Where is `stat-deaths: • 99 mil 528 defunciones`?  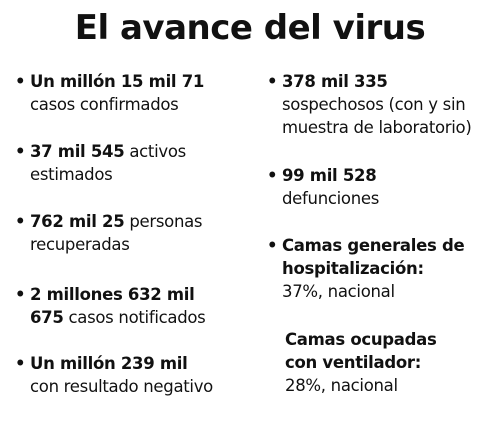
stat-deaths: • 99 mil 528 defunciones is located at coordinates (323, 187).